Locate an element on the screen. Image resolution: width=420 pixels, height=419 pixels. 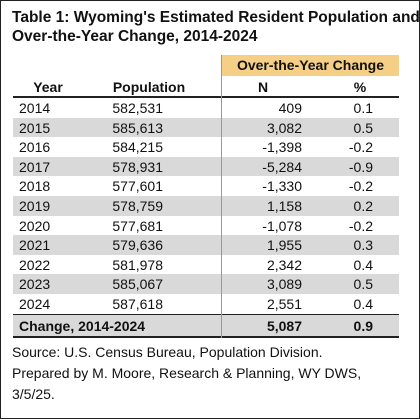
total-cell: Change, 2014-2024 is located at coordinates (82, 325).